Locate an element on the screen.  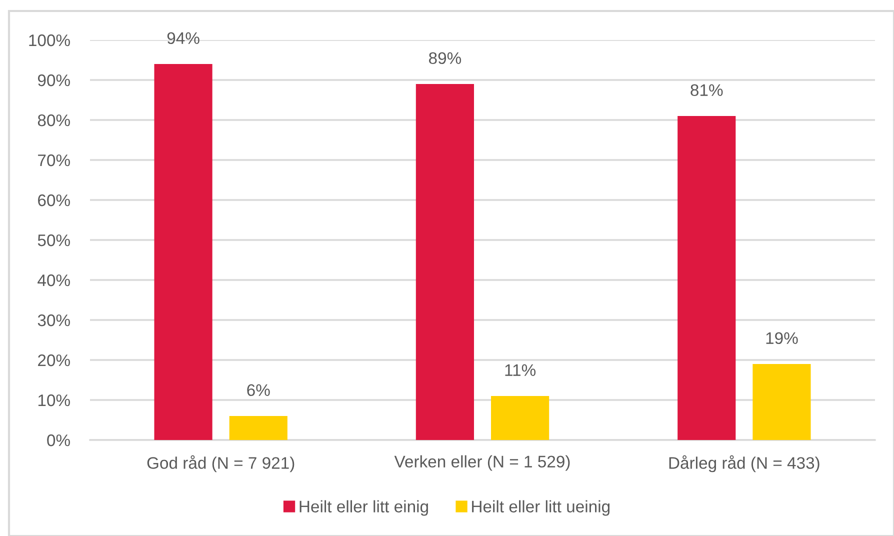
y-tick-label: 0% is located at coordinates (58, 440).